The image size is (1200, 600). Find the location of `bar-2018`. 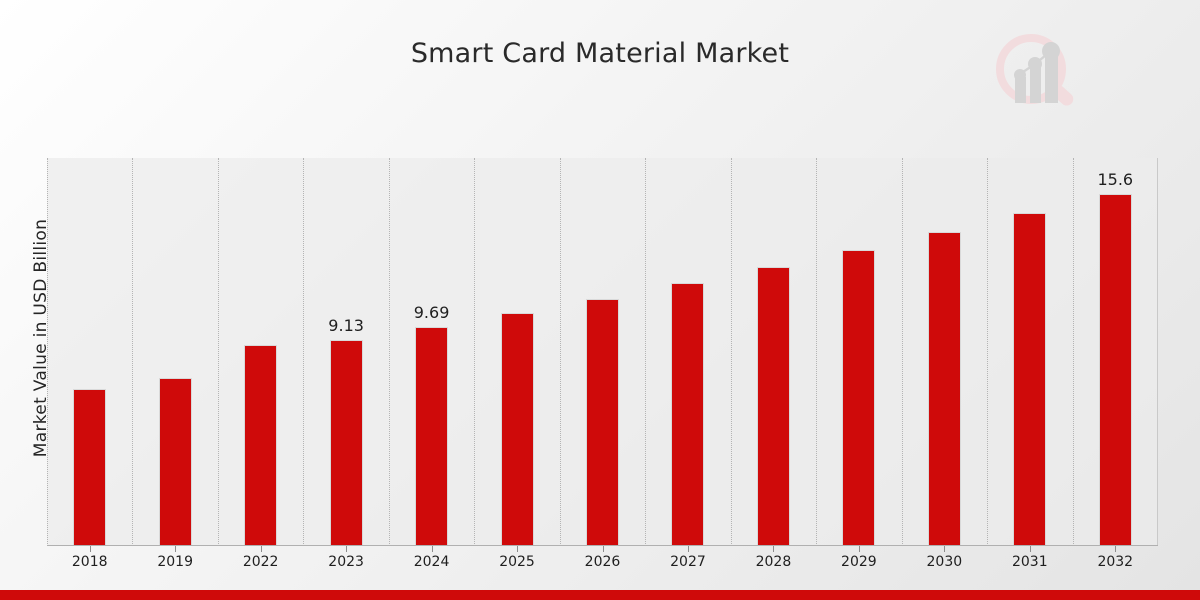

bar-2018 is located at coordinates (90, 467).